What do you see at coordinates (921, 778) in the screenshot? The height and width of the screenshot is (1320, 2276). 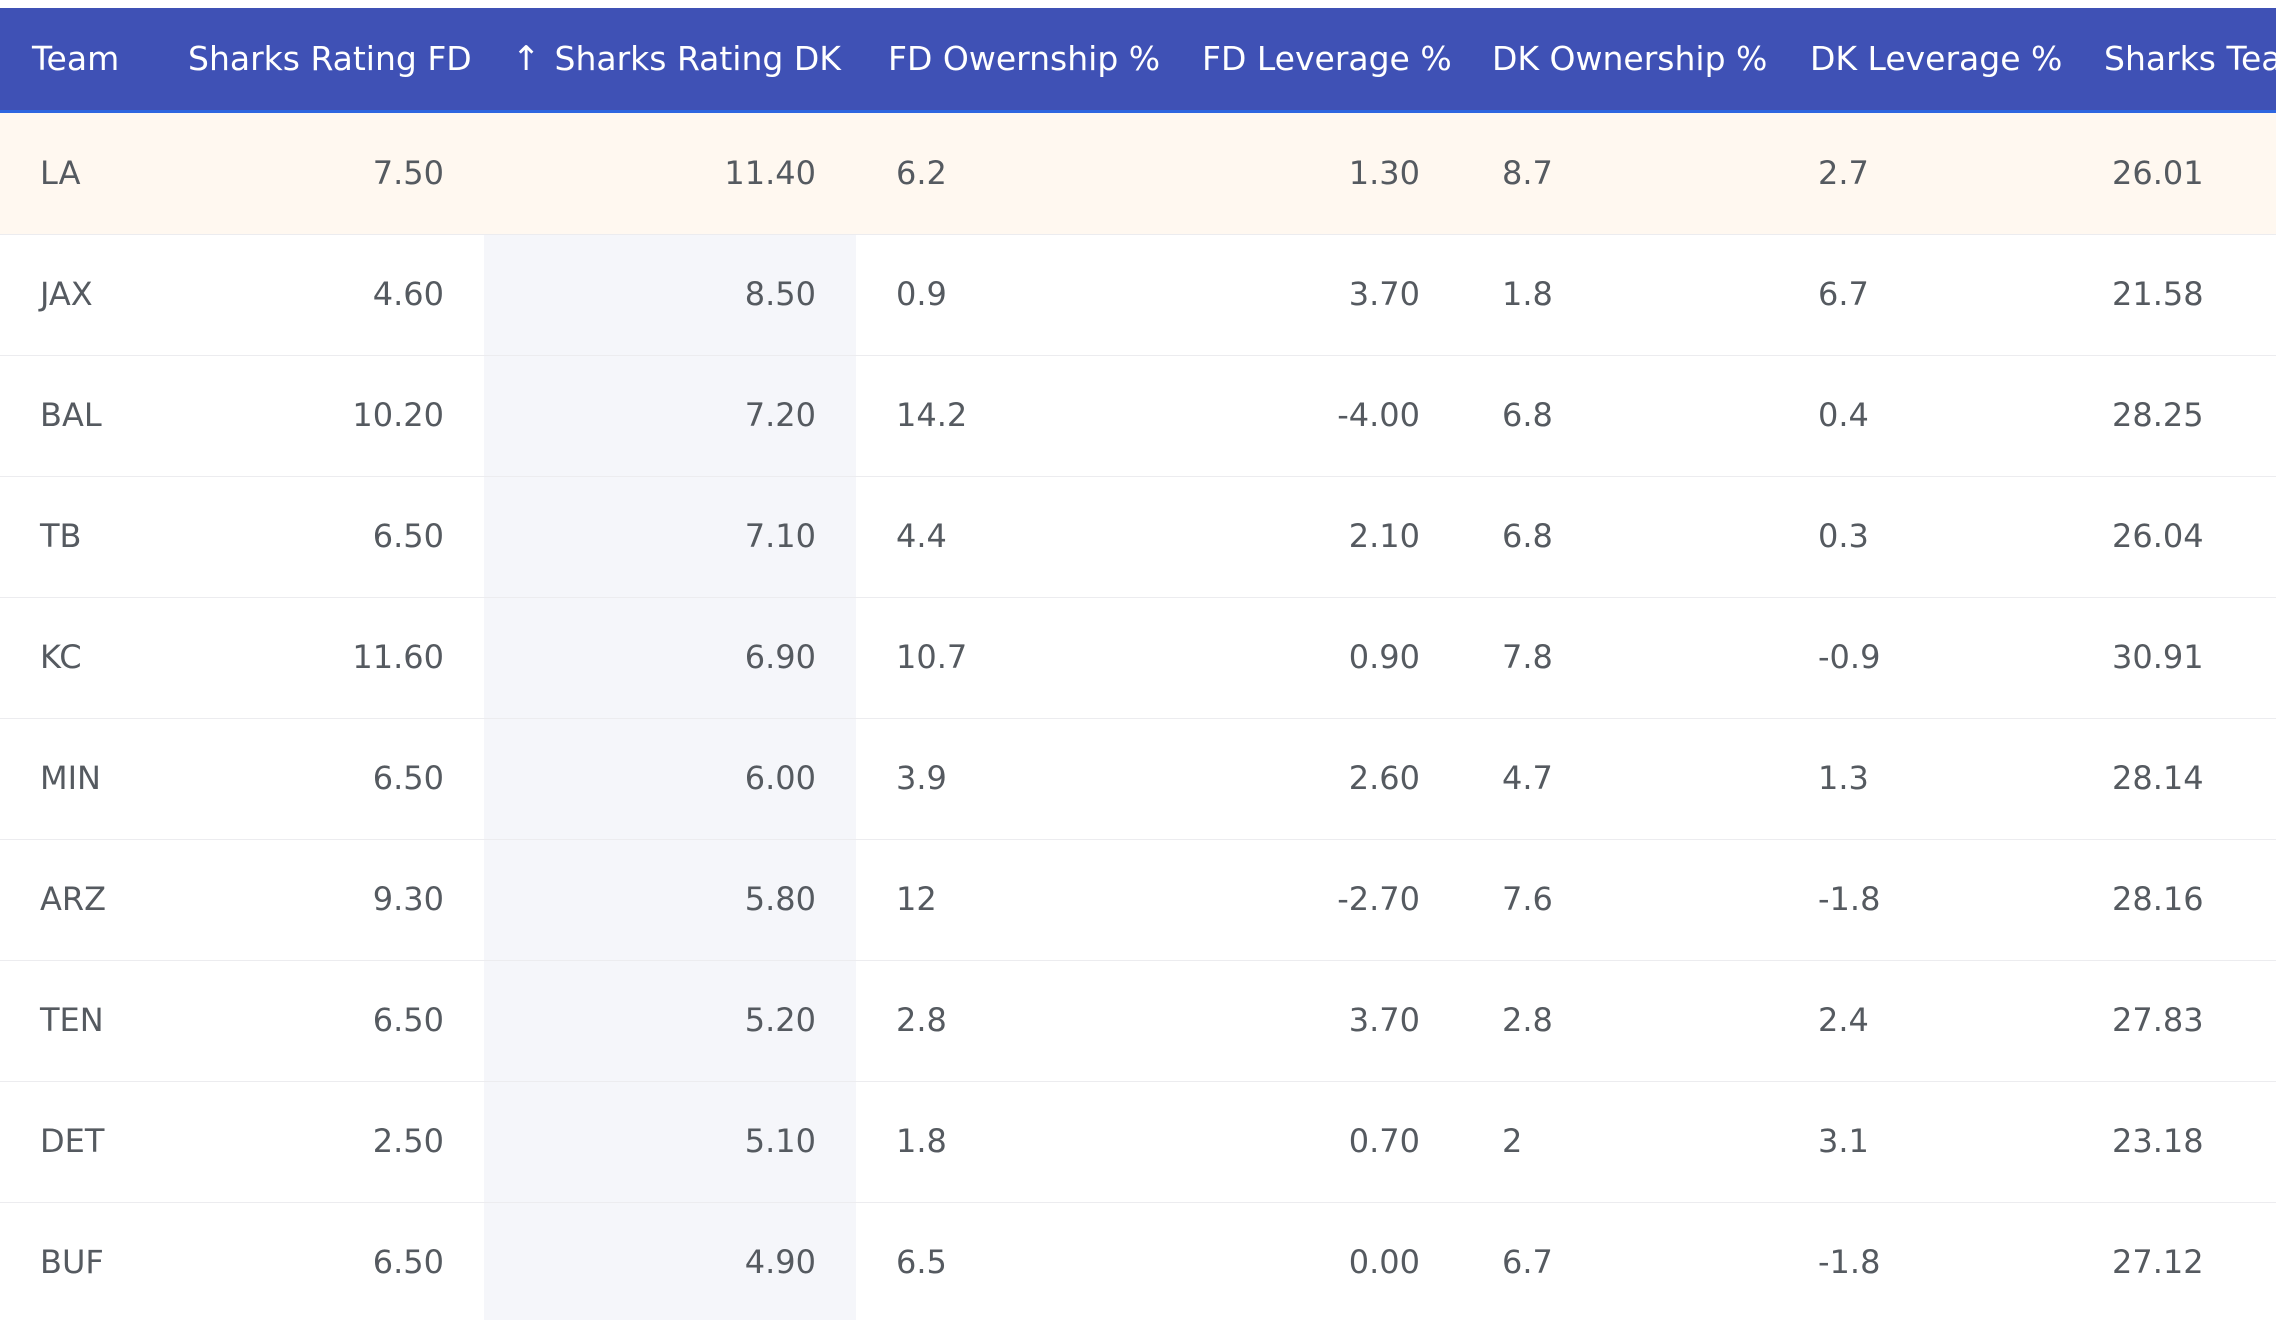 I see `cell-fd-ownership: 3.9` at bounding box center [921, 778].